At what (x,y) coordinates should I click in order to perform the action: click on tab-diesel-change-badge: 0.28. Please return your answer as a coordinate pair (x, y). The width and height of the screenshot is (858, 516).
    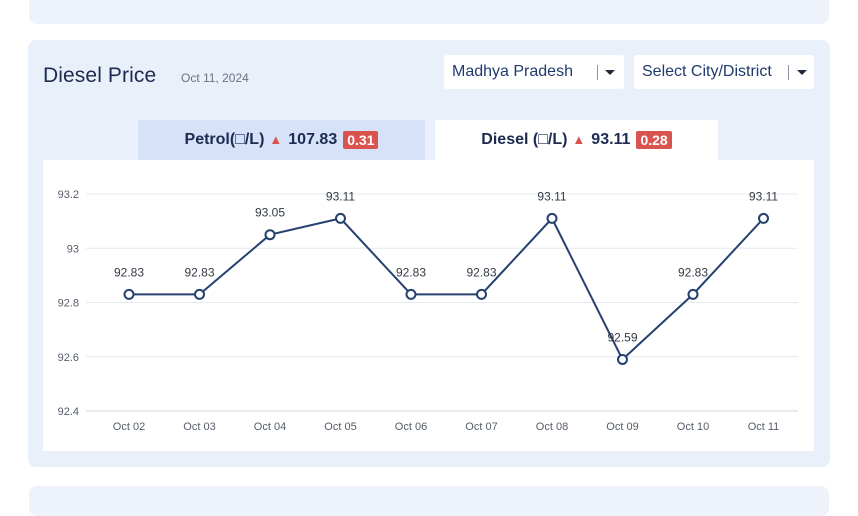
    Looking at the image, I should click on (654, 140).